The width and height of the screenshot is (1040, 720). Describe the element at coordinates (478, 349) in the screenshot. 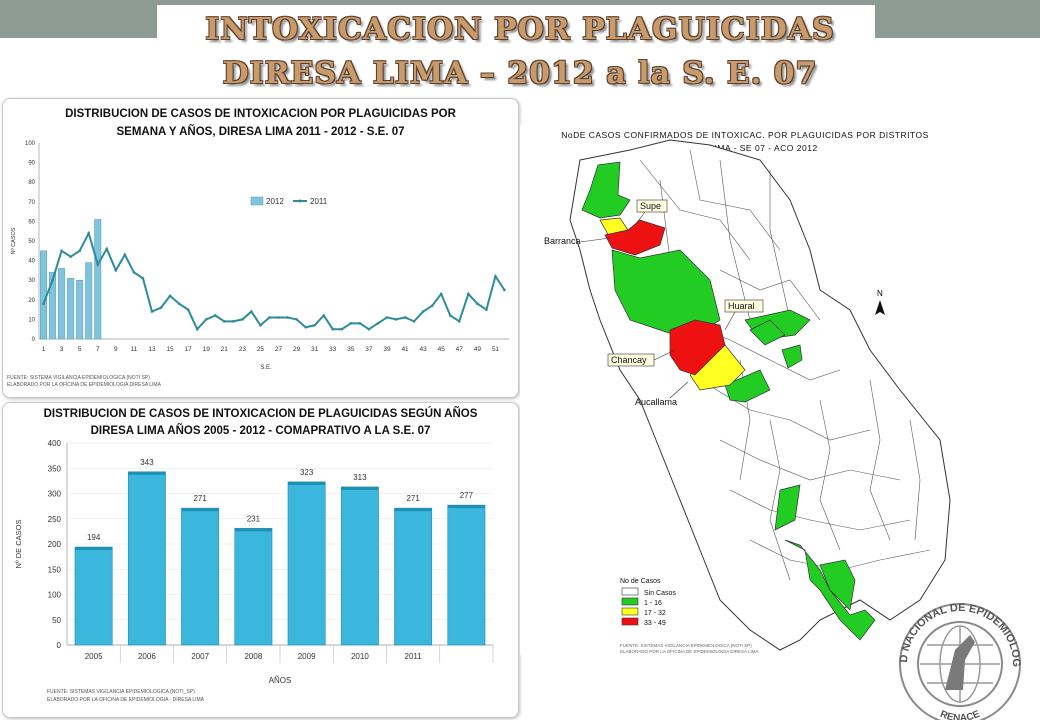

I see `x-tick-label: 49` at that location.